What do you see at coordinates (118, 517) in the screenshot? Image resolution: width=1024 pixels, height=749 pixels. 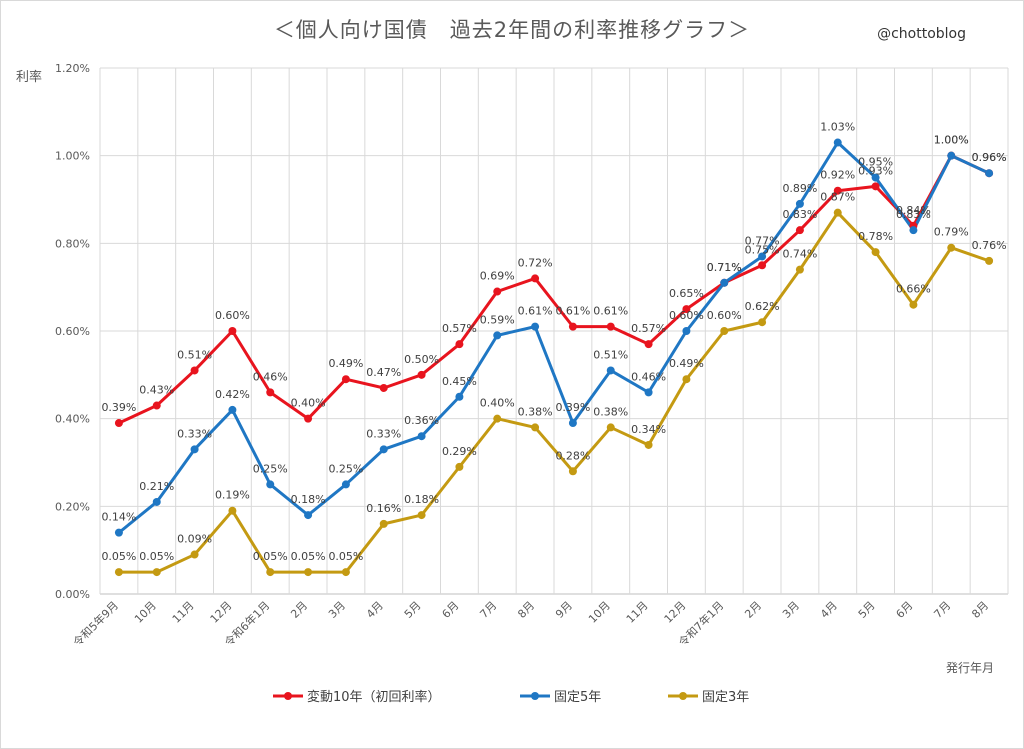 I see `data-label: 0.14%` at bounding box center [118, 517].